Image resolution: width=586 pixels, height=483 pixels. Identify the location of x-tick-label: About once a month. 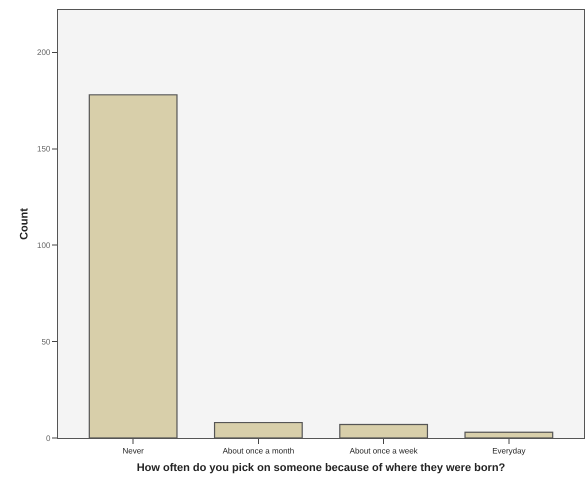
(258, 451).